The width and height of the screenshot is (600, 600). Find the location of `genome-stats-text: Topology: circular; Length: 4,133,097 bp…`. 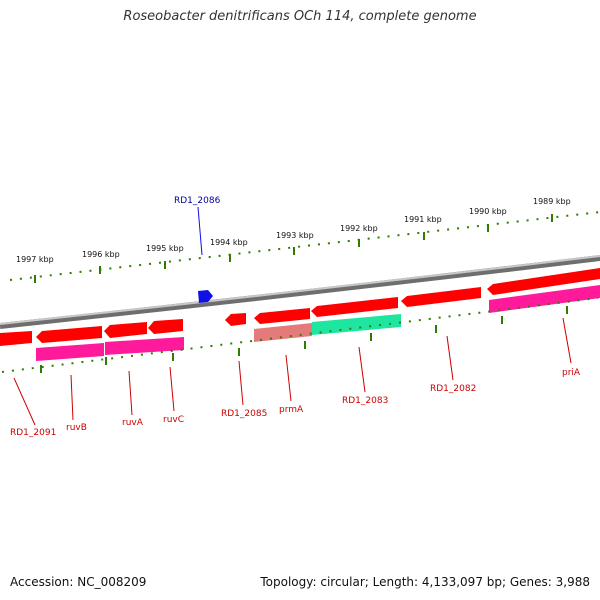

genome-stats-text: Topology: circular; Length: 4,133,097 bp… is located at coordinates (425, 582).